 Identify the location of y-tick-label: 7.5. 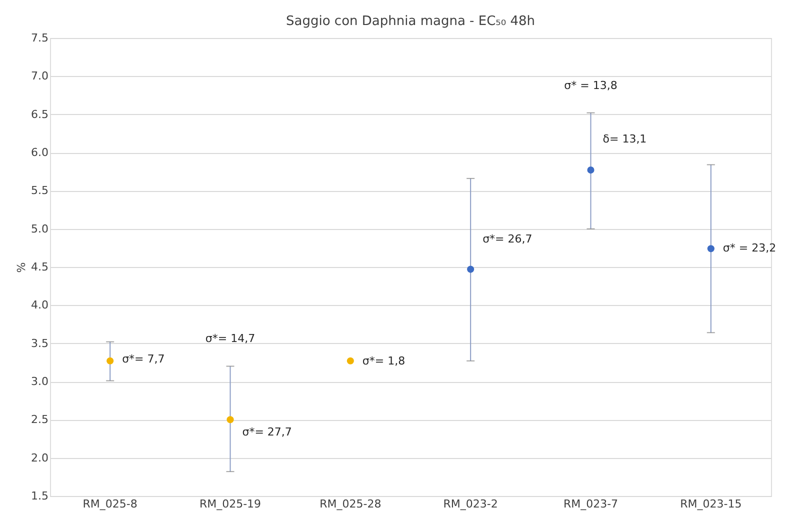
(39, 38).